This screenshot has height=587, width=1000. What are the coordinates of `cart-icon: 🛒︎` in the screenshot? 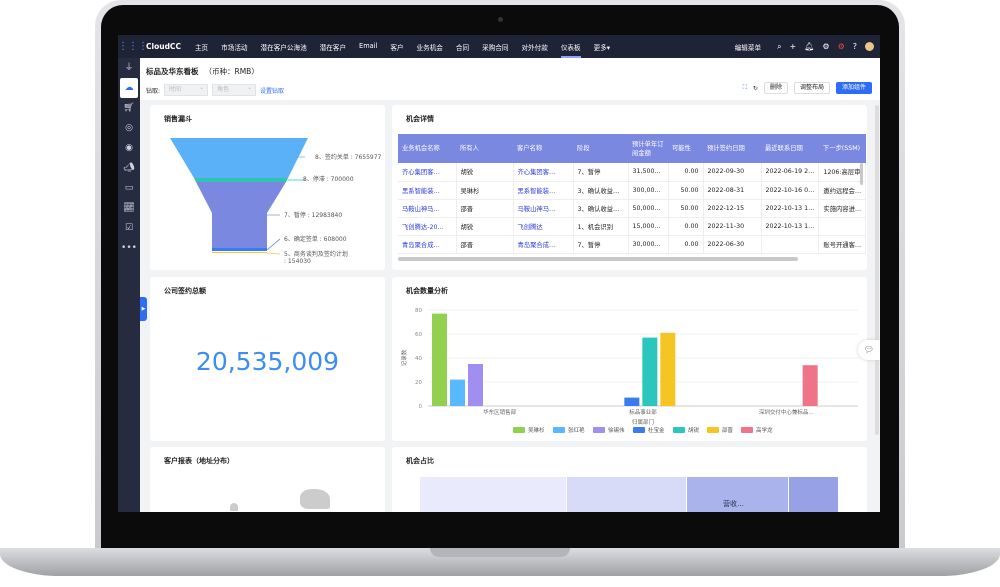 It's located at (129, 108).